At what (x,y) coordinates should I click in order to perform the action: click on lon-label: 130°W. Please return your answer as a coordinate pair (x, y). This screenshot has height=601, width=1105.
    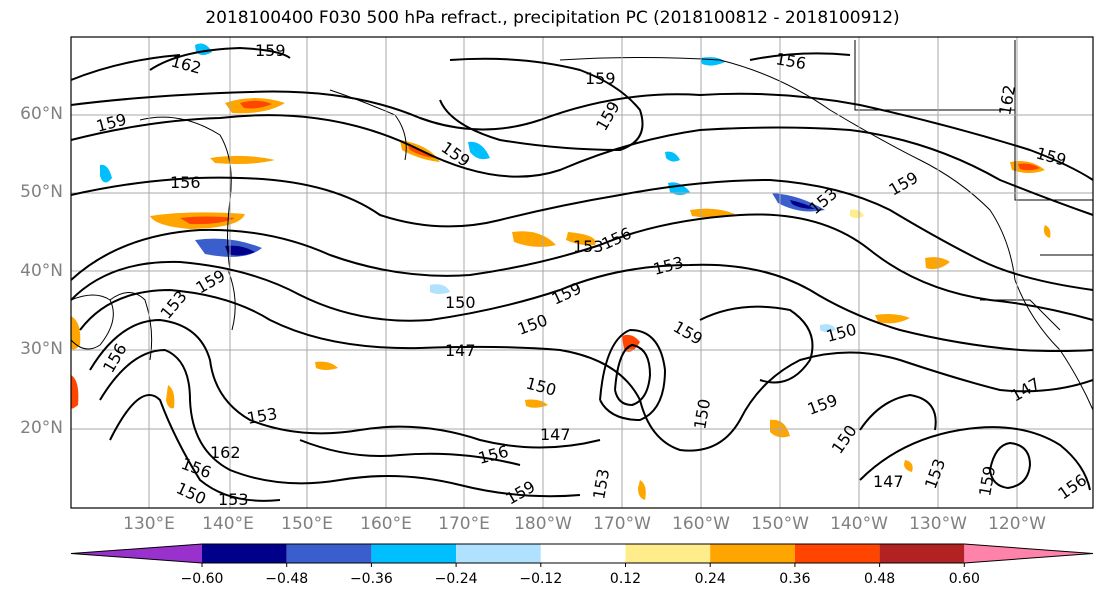
    Looking at the image, I should click on (938, 524).